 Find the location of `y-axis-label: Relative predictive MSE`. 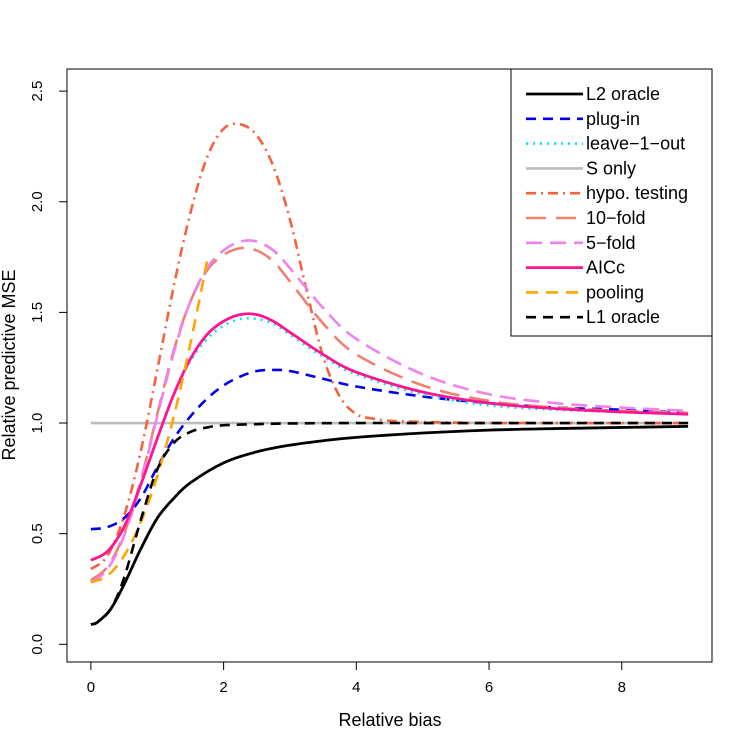

y-axis-label: Relative predictive MSE is located at coordinates (9, 364).